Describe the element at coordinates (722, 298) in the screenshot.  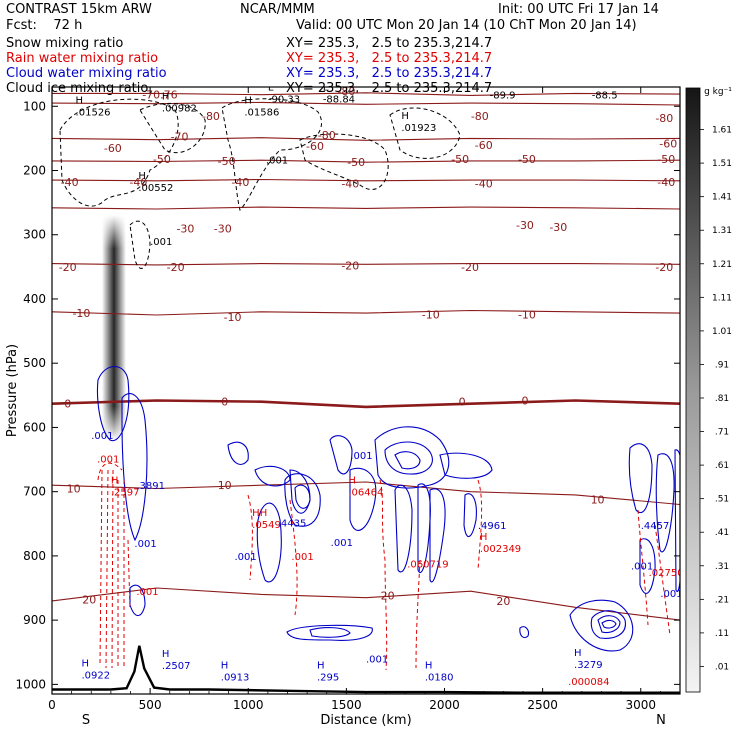
I see `colorbar-label: 1.11` at that location.